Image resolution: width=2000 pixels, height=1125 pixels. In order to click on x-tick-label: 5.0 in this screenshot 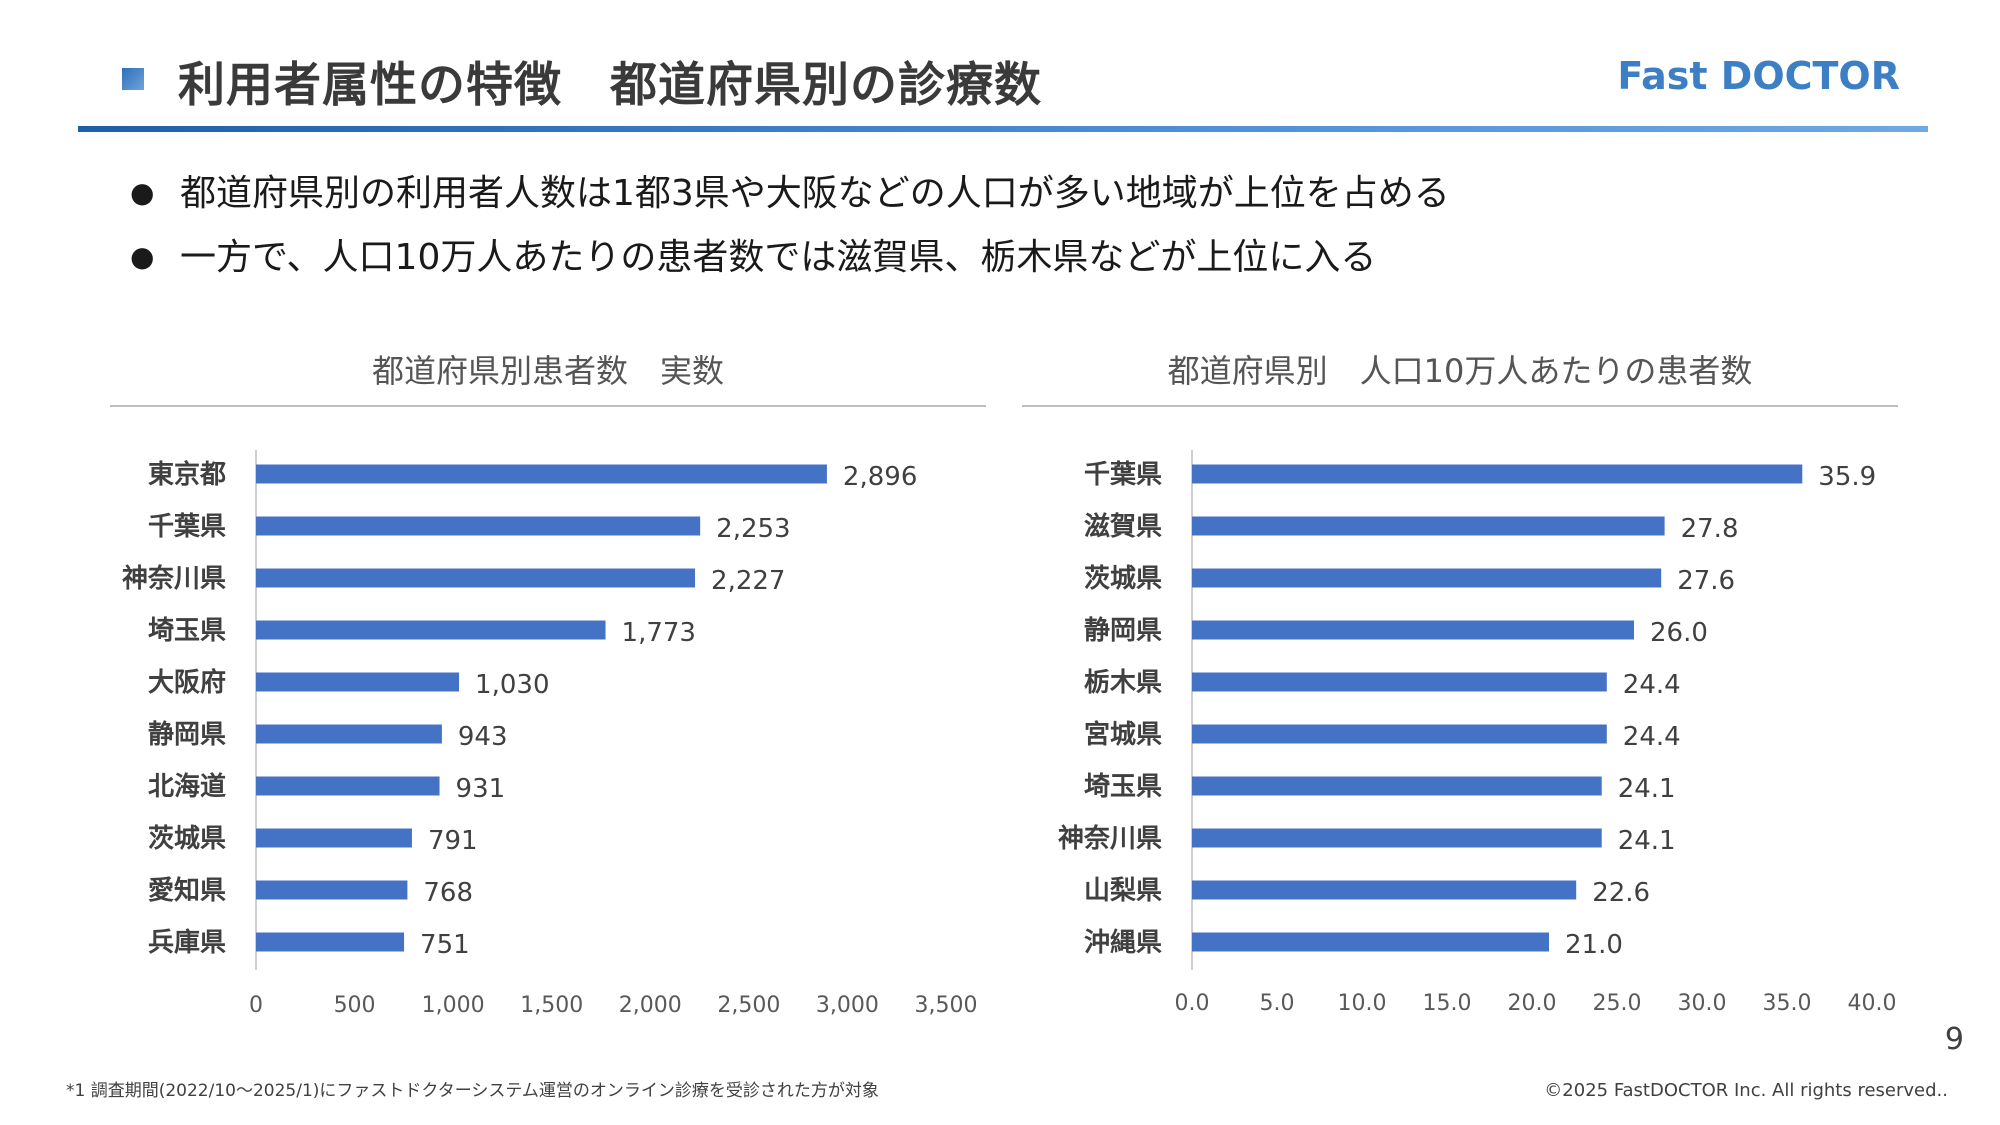, I will do `click(1277, 1003)`.